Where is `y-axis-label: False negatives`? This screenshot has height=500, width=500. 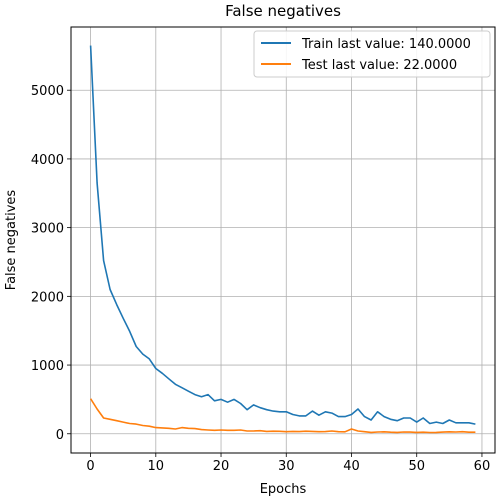 y-axis-label: False negatives is located at coordinates (11, 240).